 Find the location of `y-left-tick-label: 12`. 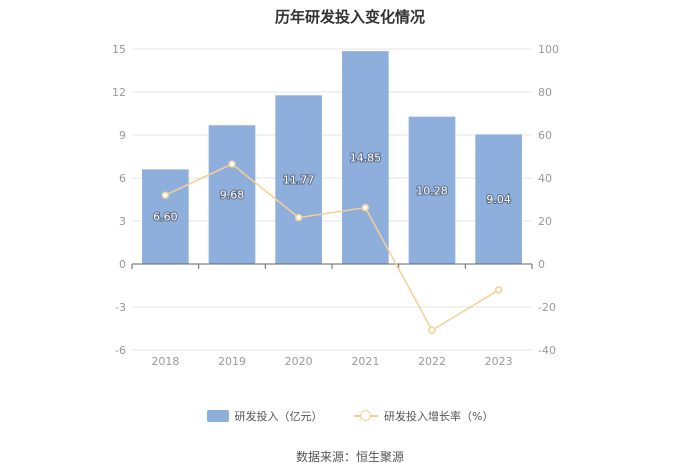

y-left-tick-label: 12 is located at coordinates (119, 92).